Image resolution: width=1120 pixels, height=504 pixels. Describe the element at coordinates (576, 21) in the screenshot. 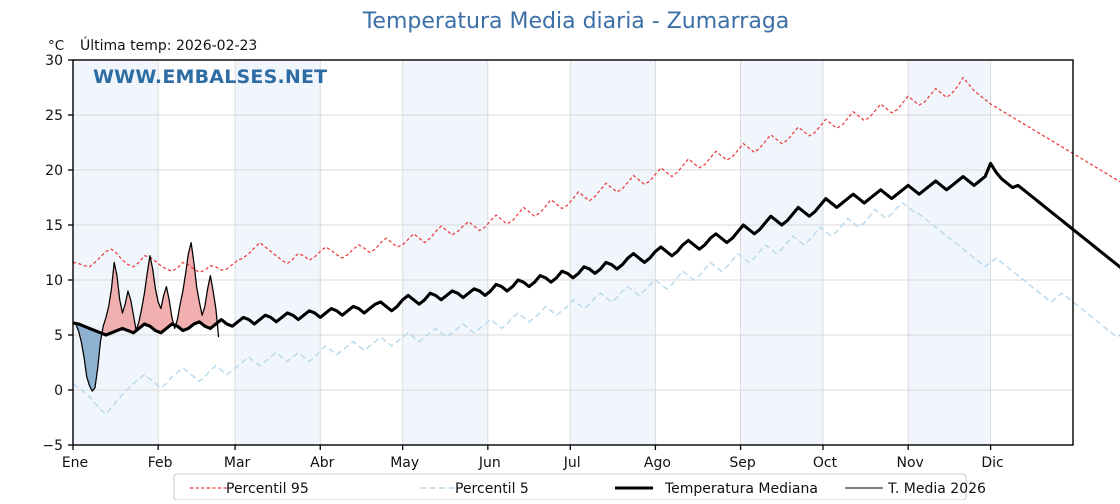

I see `page-title: Temperatura Media diaria - Zumarraga` at that location.